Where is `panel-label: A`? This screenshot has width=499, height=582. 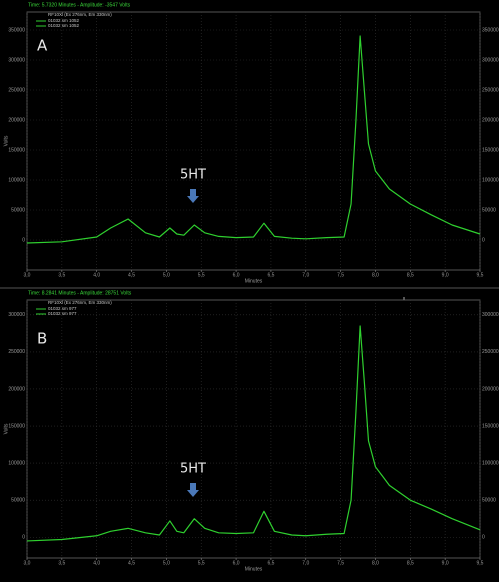
panel-label: A is located at coordinates (42, 46).